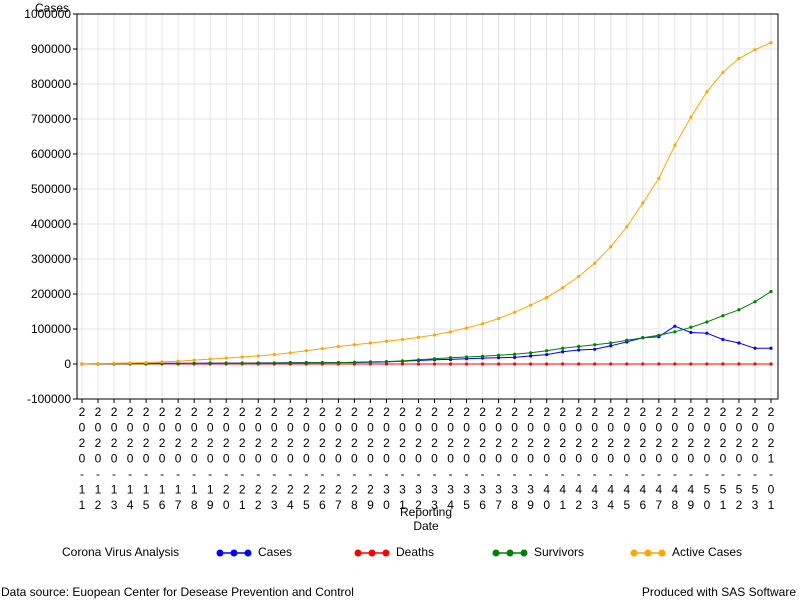 The image size is (800, 600). Describe the element at coordinates (510, 553) in the screenshot. I see `legend-symbol-survivors` at that location.